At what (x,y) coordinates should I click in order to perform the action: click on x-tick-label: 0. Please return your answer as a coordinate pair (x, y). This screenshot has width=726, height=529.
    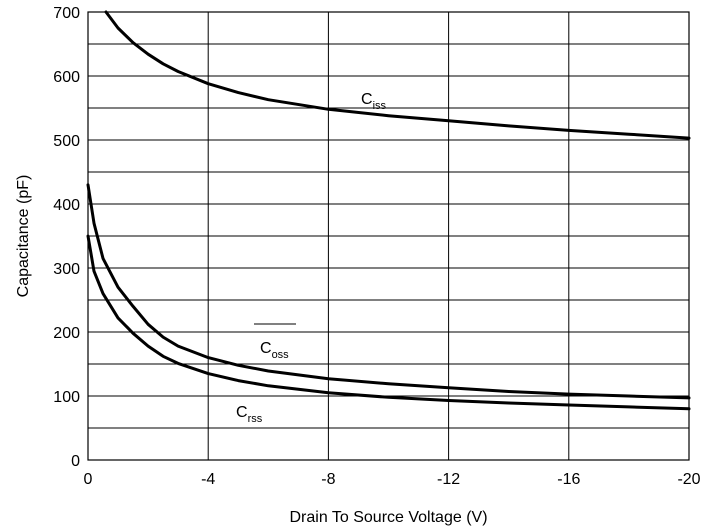
    Looking at the image, I should click on (88, 479).